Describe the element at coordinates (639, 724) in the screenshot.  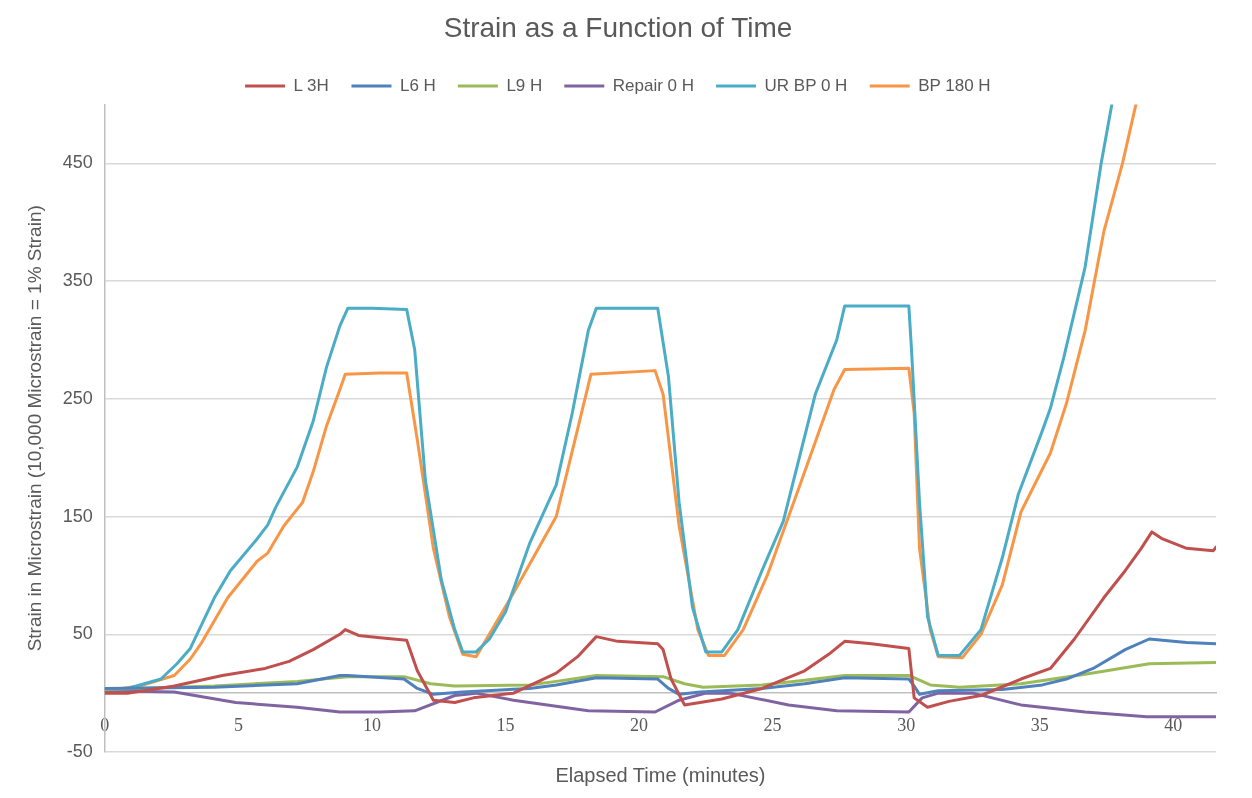
I see `x-tick-label: 20` at that location.